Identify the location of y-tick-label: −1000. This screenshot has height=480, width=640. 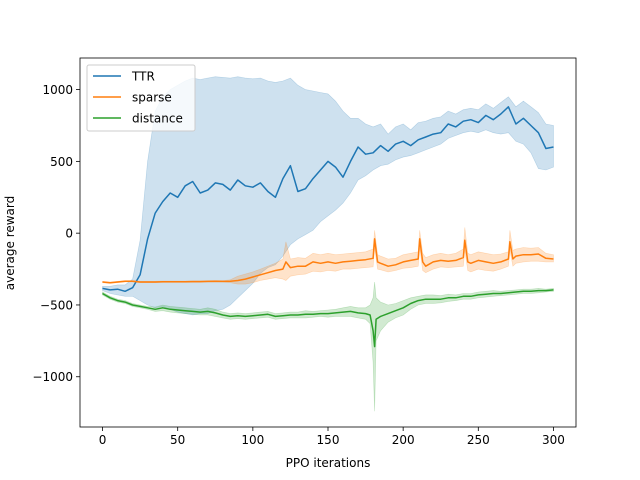
(52, 377).